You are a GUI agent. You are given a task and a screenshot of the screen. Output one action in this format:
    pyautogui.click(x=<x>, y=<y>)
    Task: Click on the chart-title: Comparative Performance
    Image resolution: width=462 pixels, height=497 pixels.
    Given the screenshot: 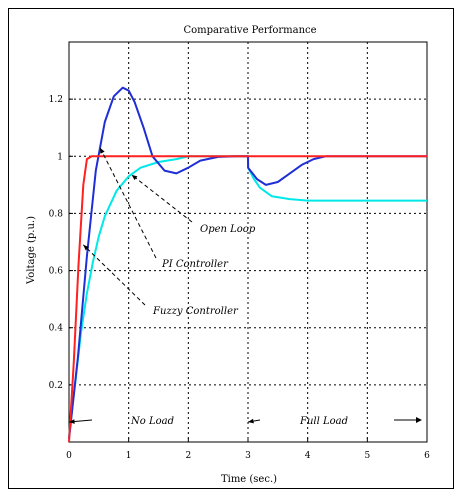 What is the action you would take?
    pyautogui.click(x=249, y=30)
    